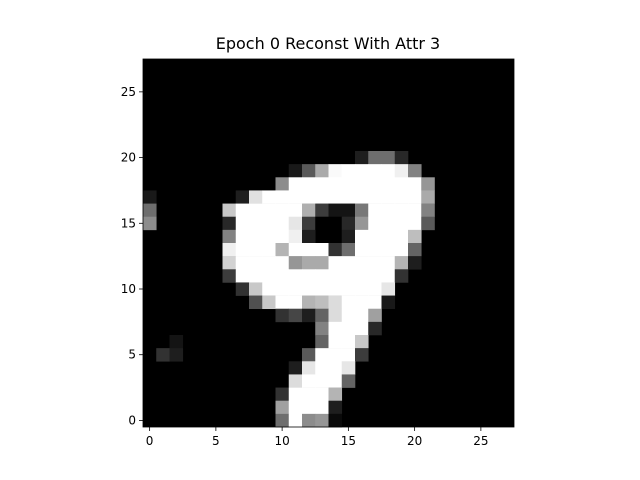  Describe the element at coordinates (348, 441) in the screenshot. I see `x-tick-label: 15` at that location.